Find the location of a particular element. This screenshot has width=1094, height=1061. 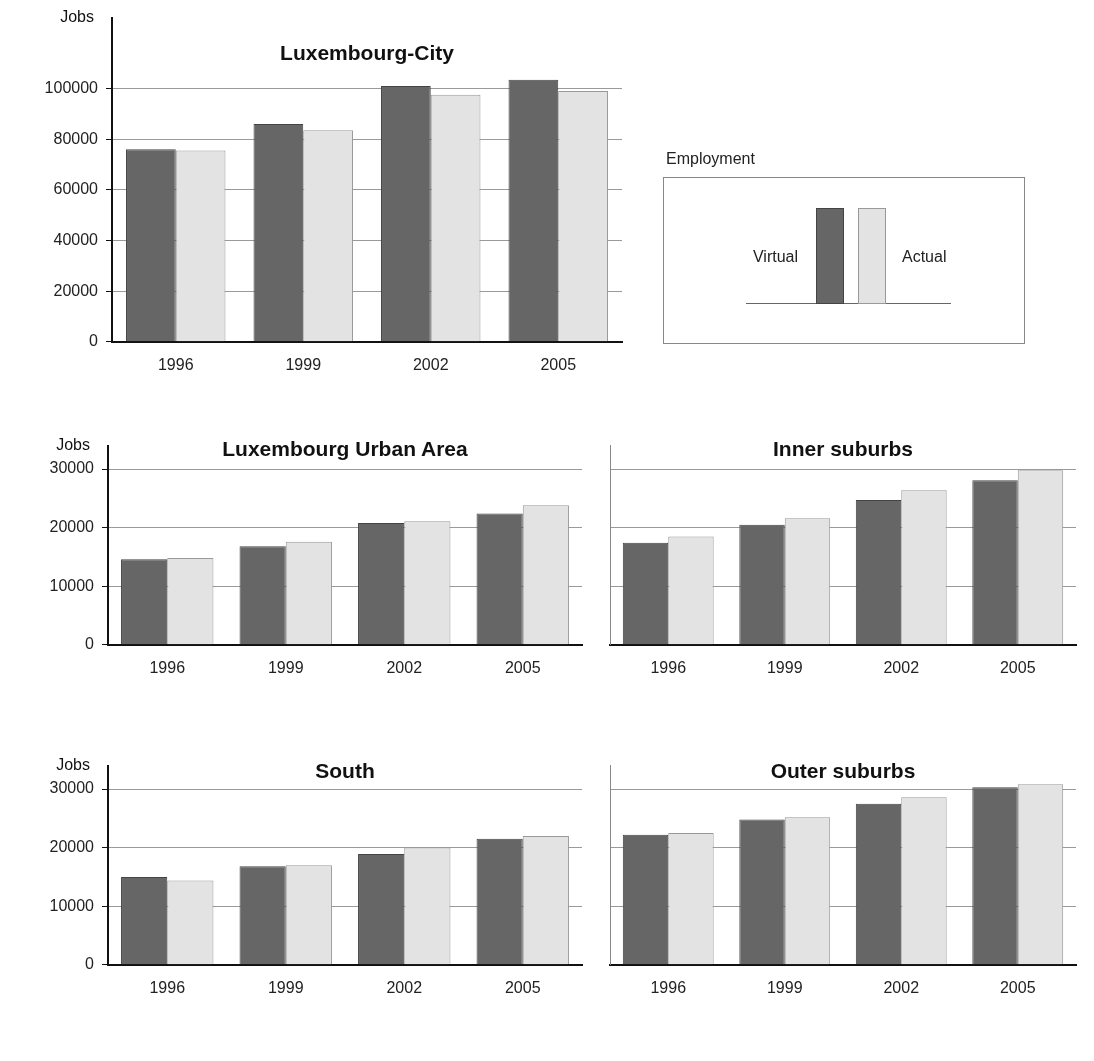

chart-title: Luxembourg Urban Area is located at coordinates (345, 448).